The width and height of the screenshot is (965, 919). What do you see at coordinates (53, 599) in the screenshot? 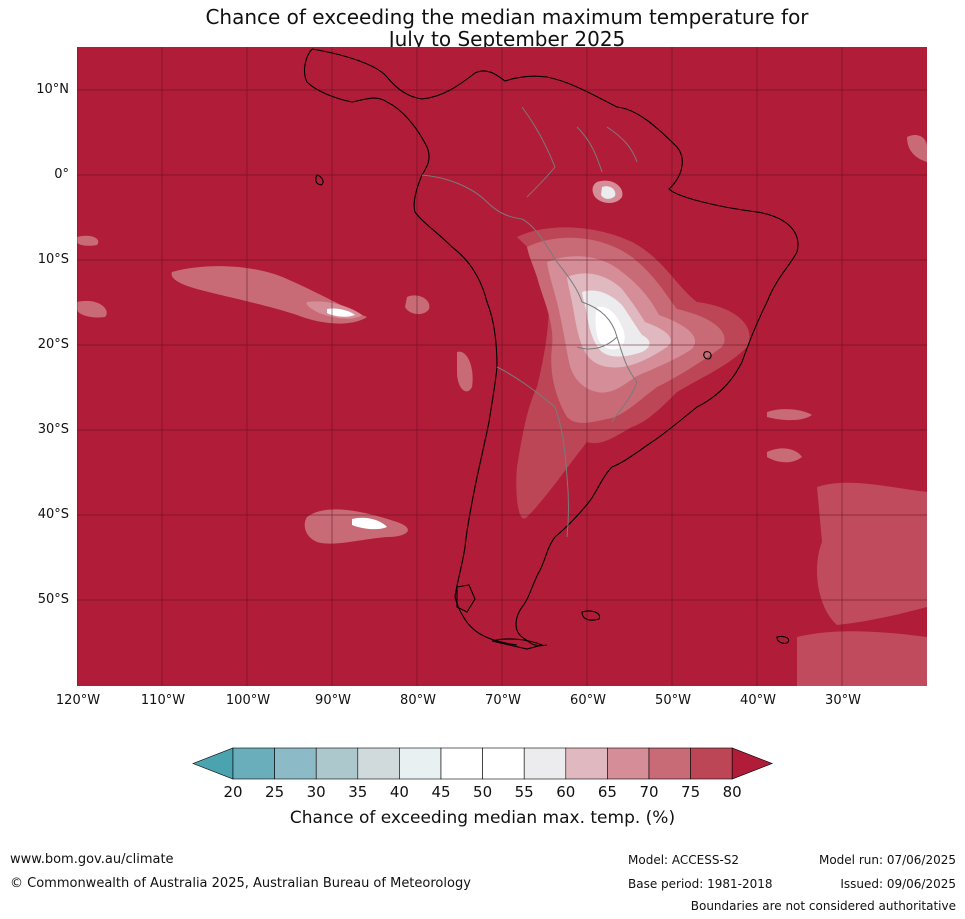
I see `lat-label-50s: 50°S` at bounding box center [53, 599].